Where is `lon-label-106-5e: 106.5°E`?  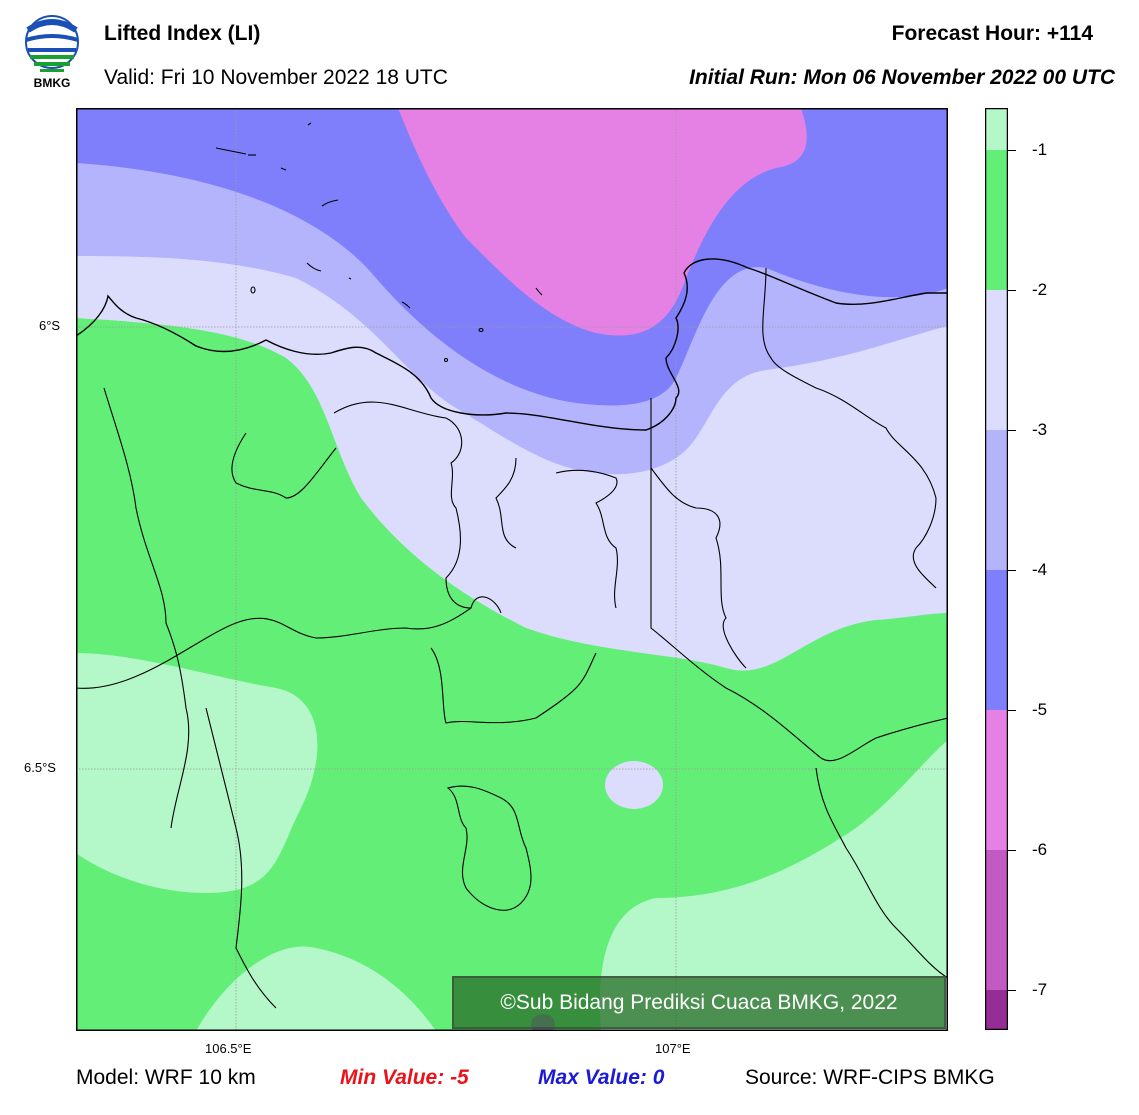
lon-label-106-5e: 106.5°E is located at coordinates (228, 1048).